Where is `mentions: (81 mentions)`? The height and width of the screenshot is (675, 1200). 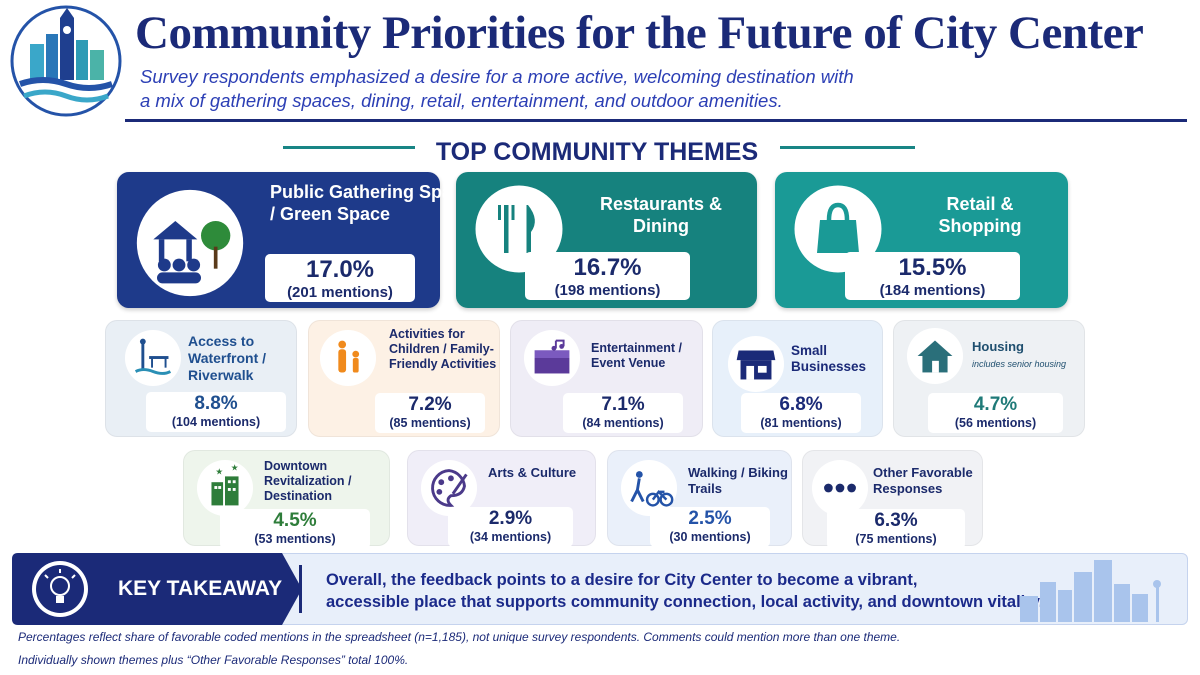 mentions: (81 mentions) is located at coordinates (801, 423).